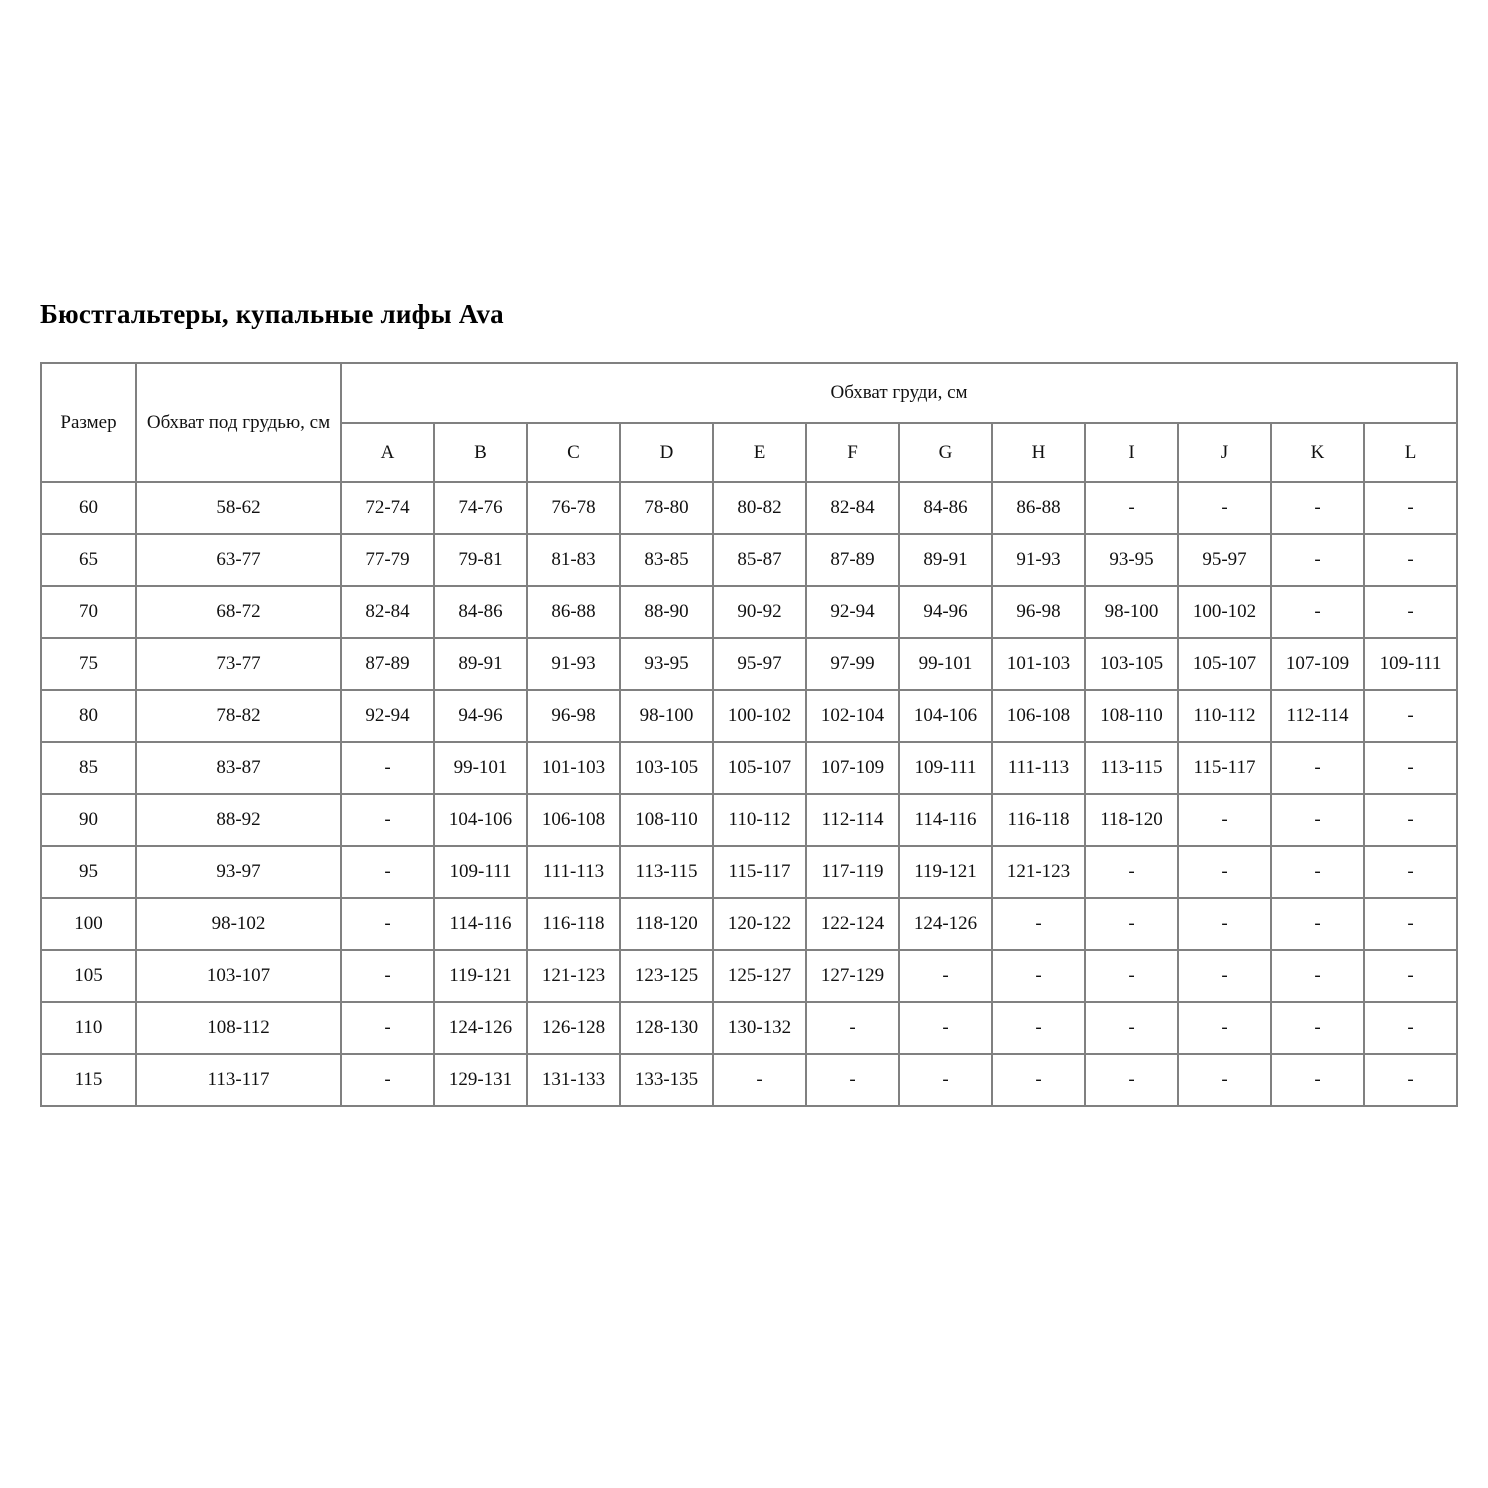 This screenshot has height=1488, width=1488. I want to click on cell-cup-e: 90-92, so click(759, 612).